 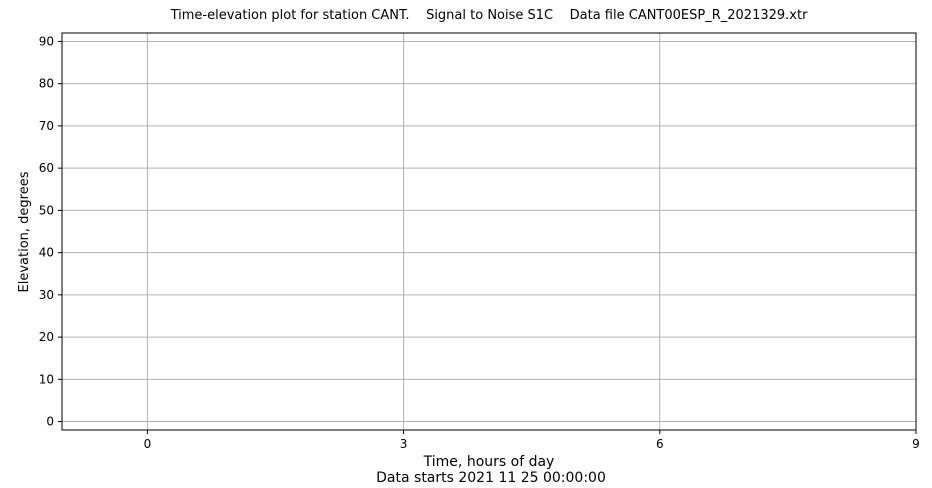 What do you see at coordinates (46, 337) in the screenshot?
I see `y-tick-label: 20` at bounding box center [46, 337].